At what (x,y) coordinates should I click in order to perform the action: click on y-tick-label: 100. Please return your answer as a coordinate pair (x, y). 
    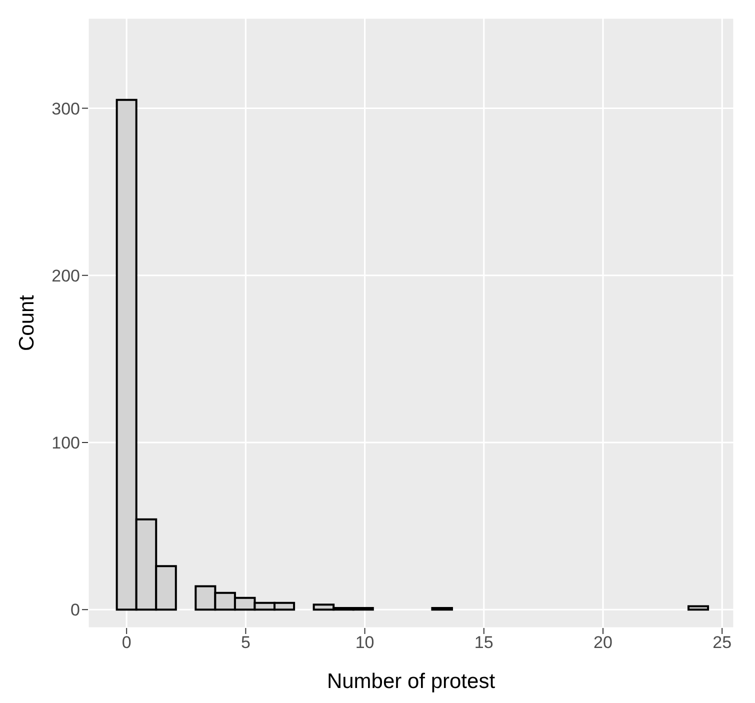
    Looking at the image, I should click on (66, 443).